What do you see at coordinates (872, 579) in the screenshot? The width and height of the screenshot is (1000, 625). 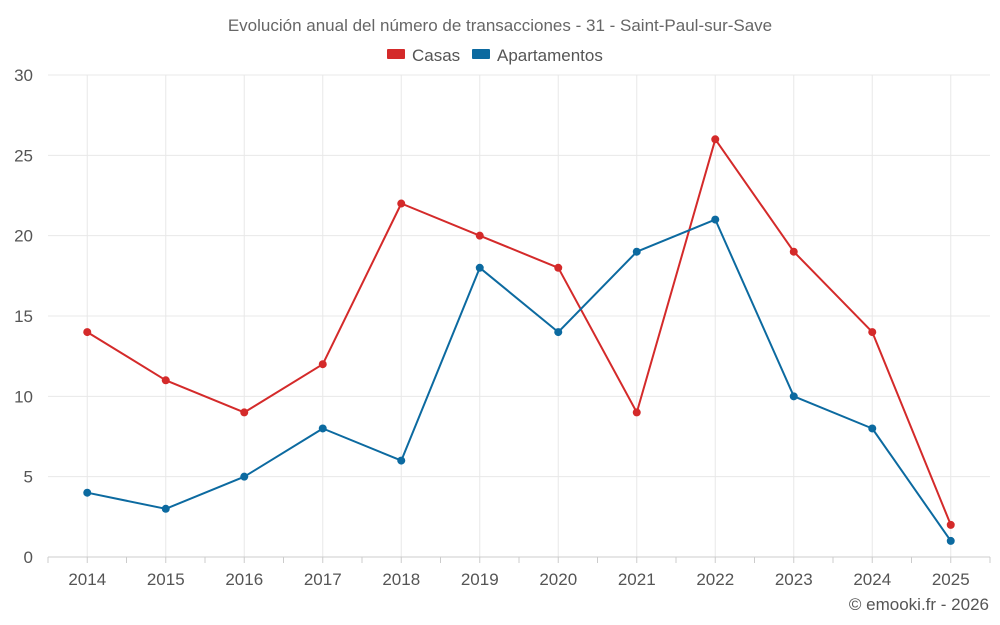 I see `x-tick-label: 2024` at bounding box center [872, 579].